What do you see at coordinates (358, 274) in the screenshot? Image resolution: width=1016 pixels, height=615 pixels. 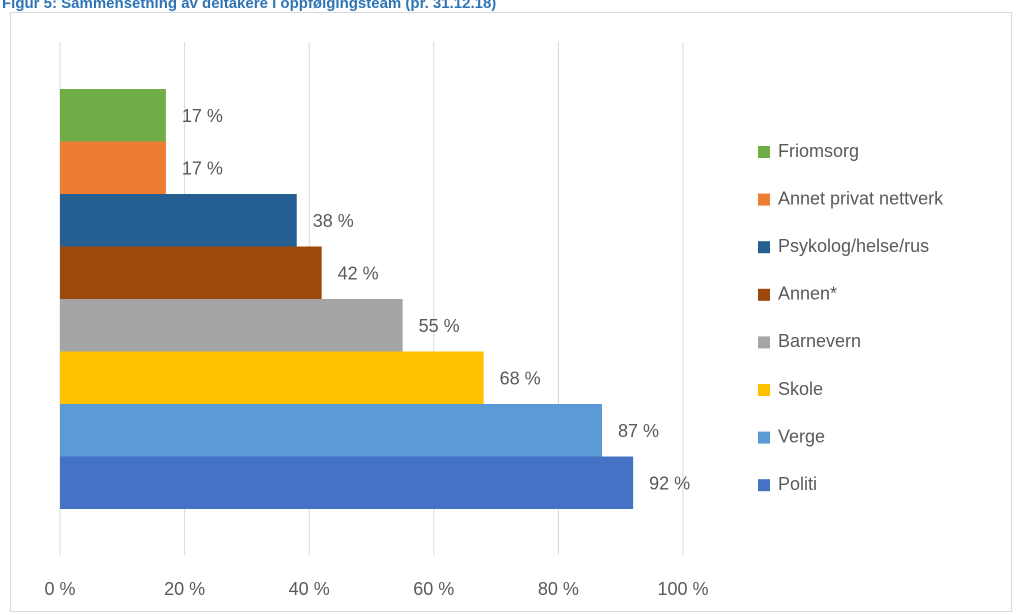 I see `value-label: 42 %` at bounding box center [358, 274].